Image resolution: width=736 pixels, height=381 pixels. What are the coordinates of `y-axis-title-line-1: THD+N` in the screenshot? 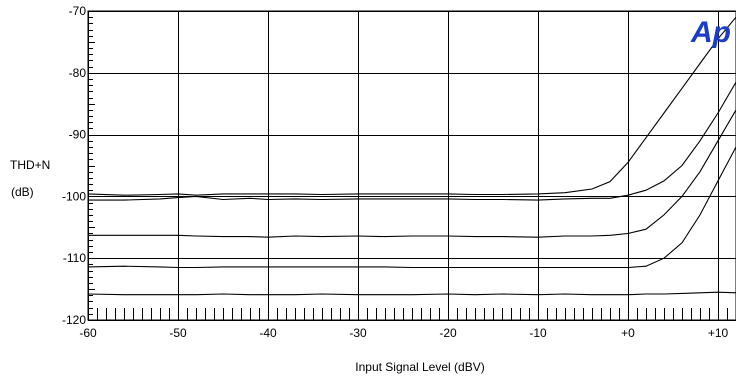 It's located at (30, 165).